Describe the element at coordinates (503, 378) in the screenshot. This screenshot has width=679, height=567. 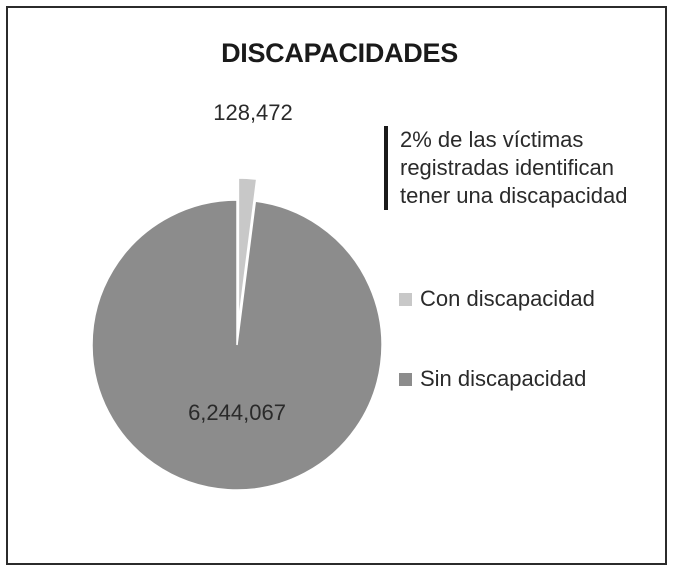
I see `legend-label-sin-discapacidad: Sin discapacidad` at that location.